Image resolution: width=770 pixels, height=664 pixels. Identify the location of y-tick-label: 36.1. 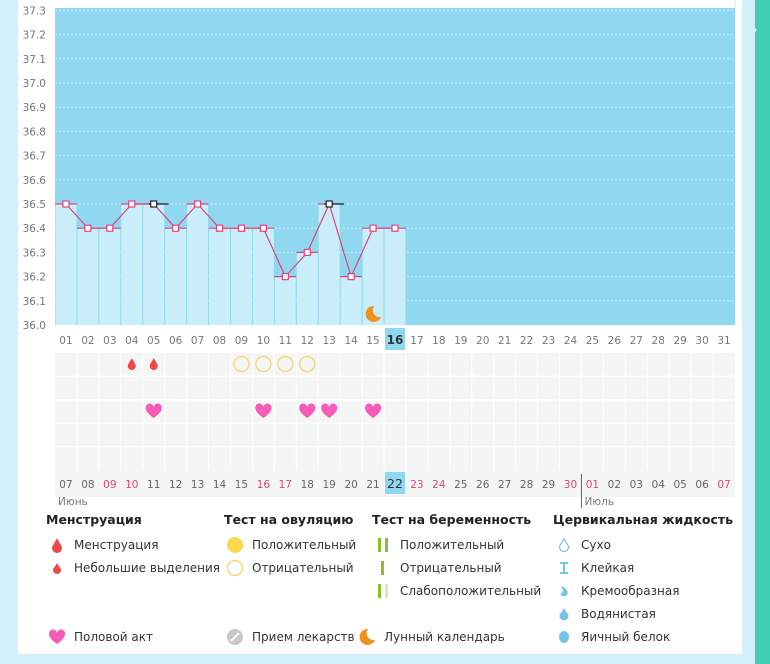
(34, 302).